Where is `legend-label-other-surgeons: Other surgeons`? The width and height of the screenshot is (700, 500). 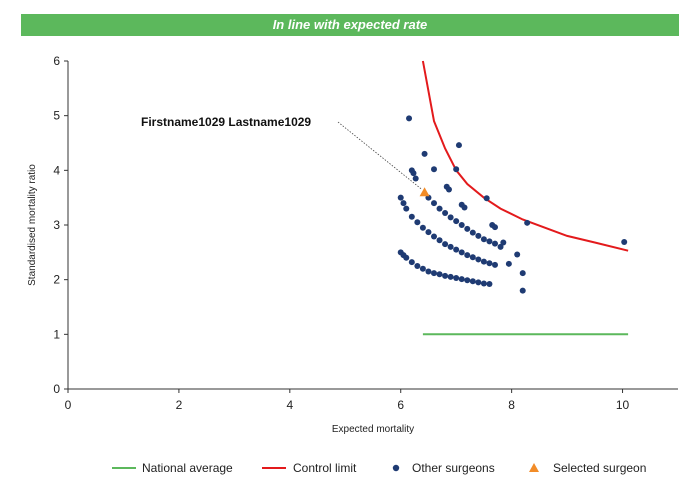 legend-label-other-surgeons: Other surgeons is located at coordinates (453, 468).